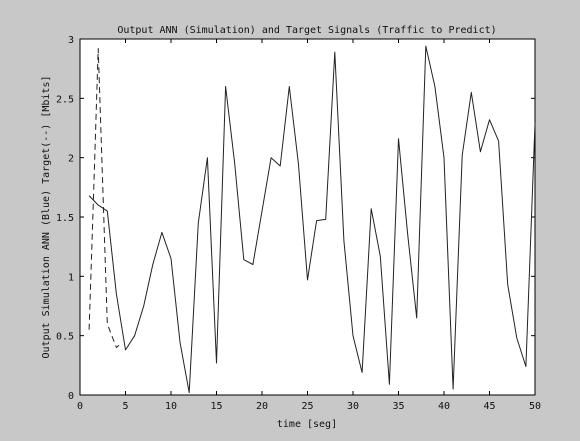 The image size is (580, 441). What do you see at coordinates (444, 406) in the screenshot?
I see `x-tick-label: 40` at bounding box center [444, 406].